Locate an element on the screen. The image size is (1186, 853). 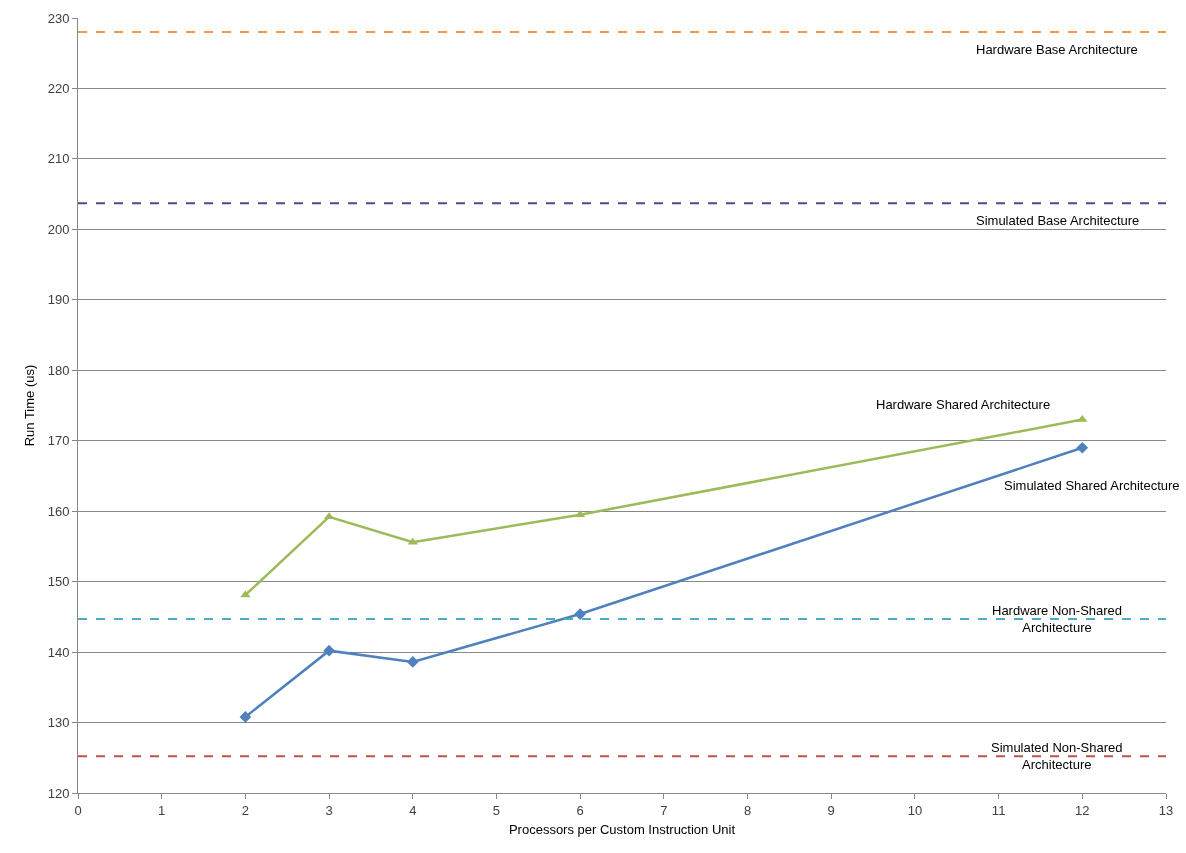
x-tick-label: 9 is located at coordinates (831, 810).